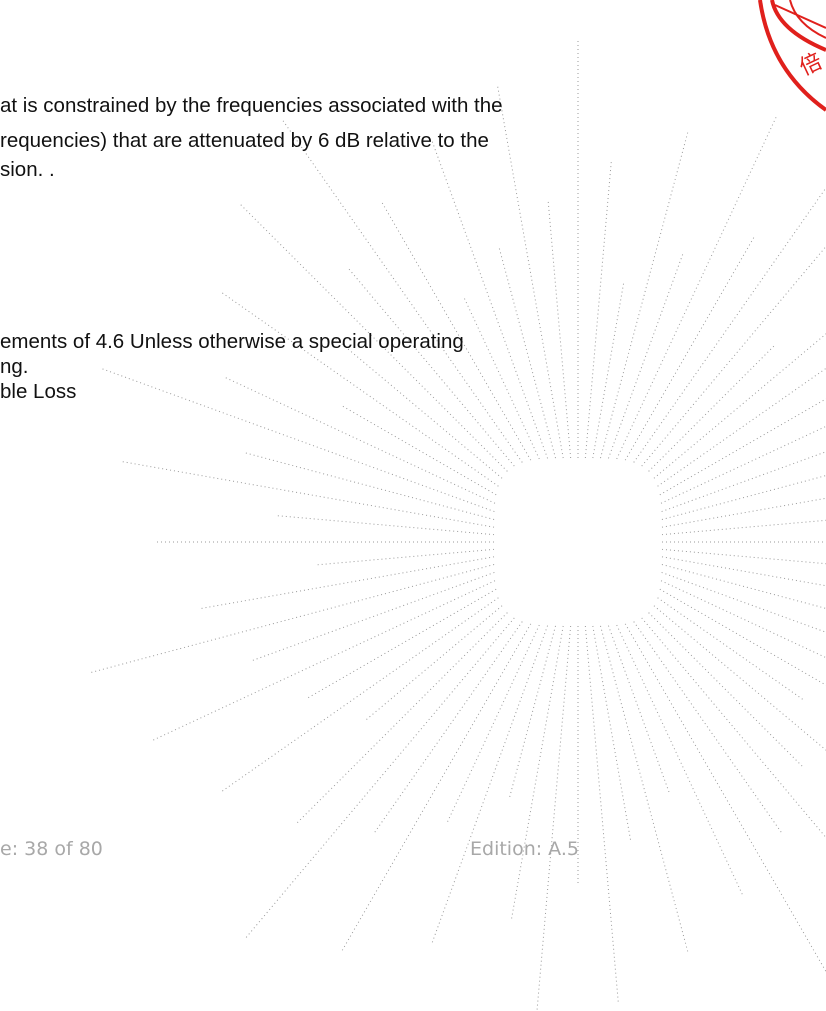  What do you see at coordinates (38, 391) in the screenshot?
I see `body-line: ble Loss` at bounding box center [38, 391].